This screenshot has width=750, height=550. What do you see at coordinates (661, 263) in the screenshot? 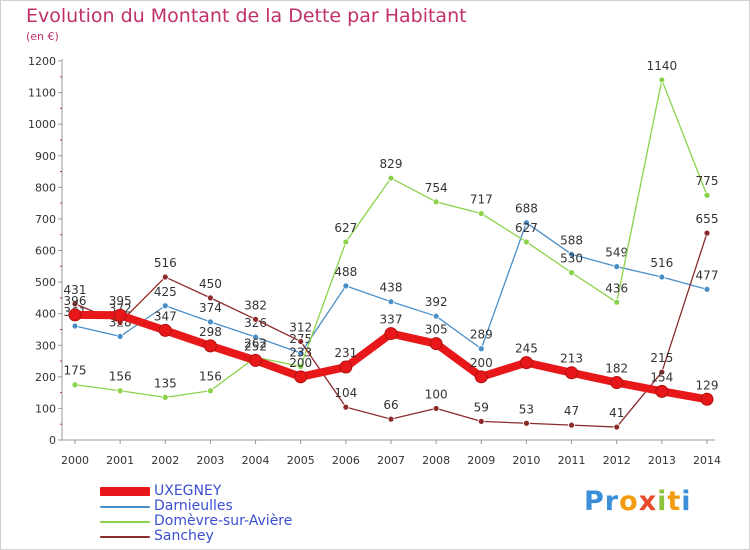
I see `data-label: 516` at bounding box center [661, 263].